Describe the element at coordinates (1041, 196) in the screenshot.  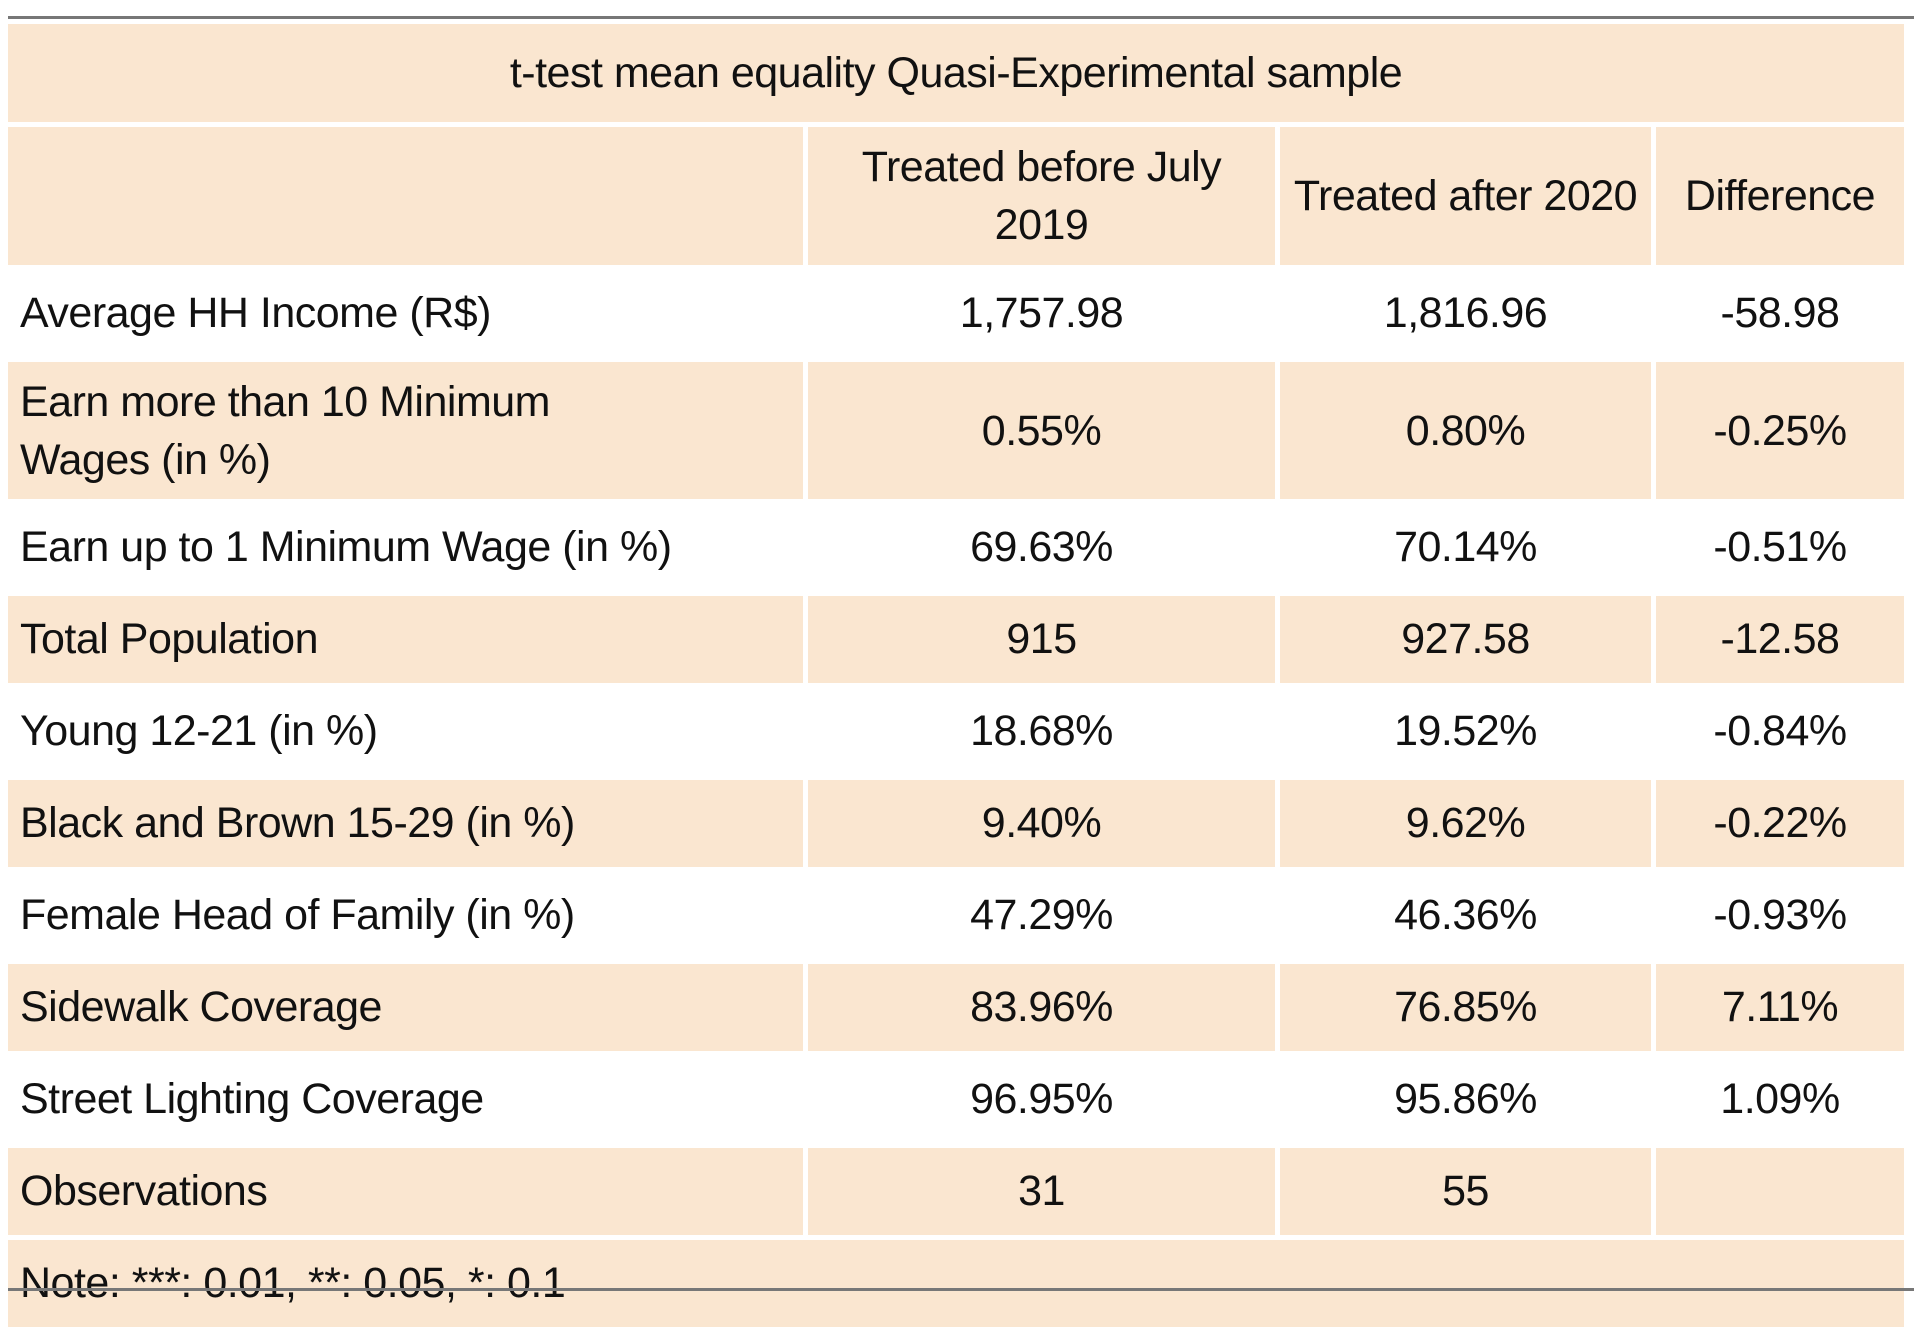
I see `header-before: Treated before July 2019` at that location.